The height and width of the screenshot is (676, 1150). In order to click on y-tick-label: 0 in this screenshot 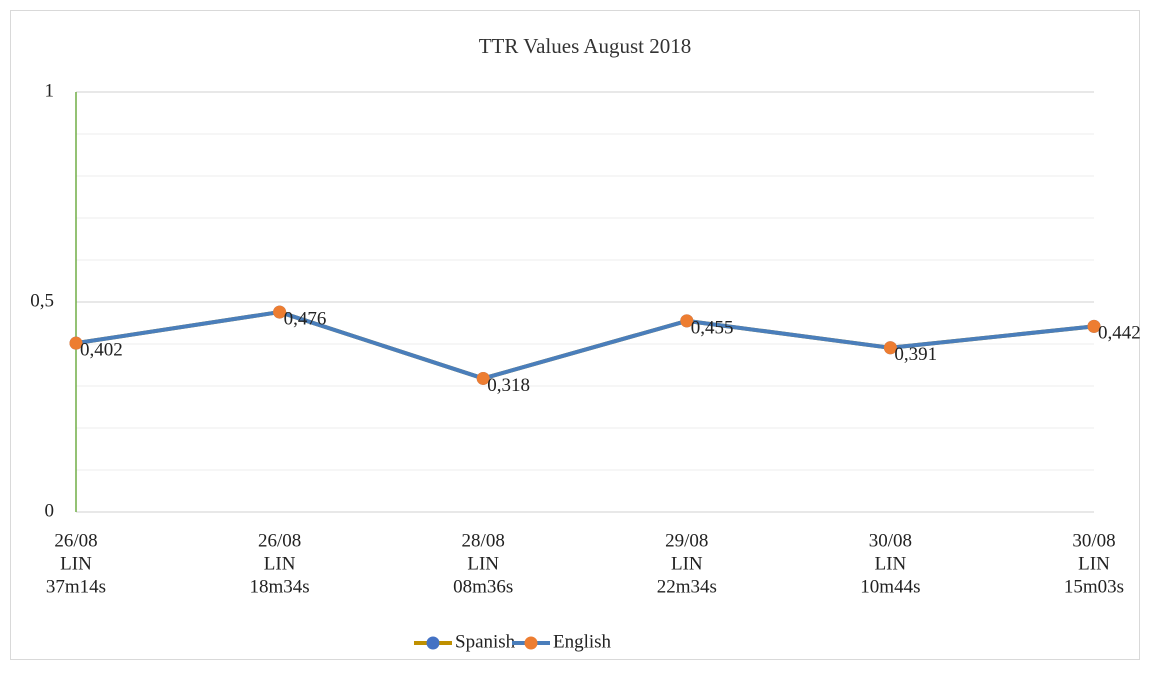, I will do `click(50, 510)`.